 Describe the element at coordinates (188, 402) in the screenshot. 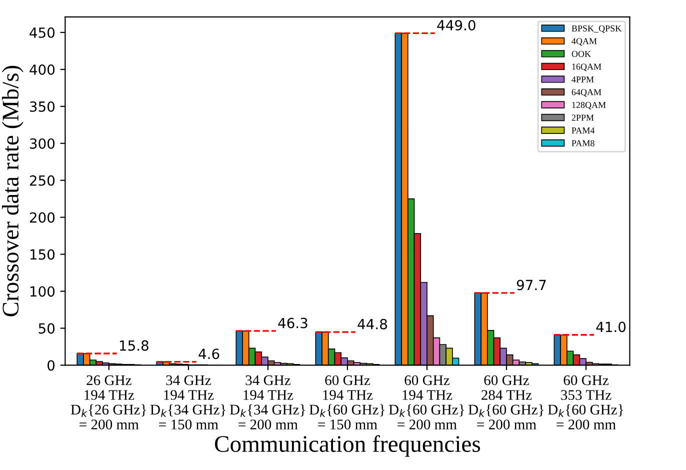

I see `x-tick-label: 34 GHz 194 THz D$_{k}${34 GHz} = 150 mm` at that location.